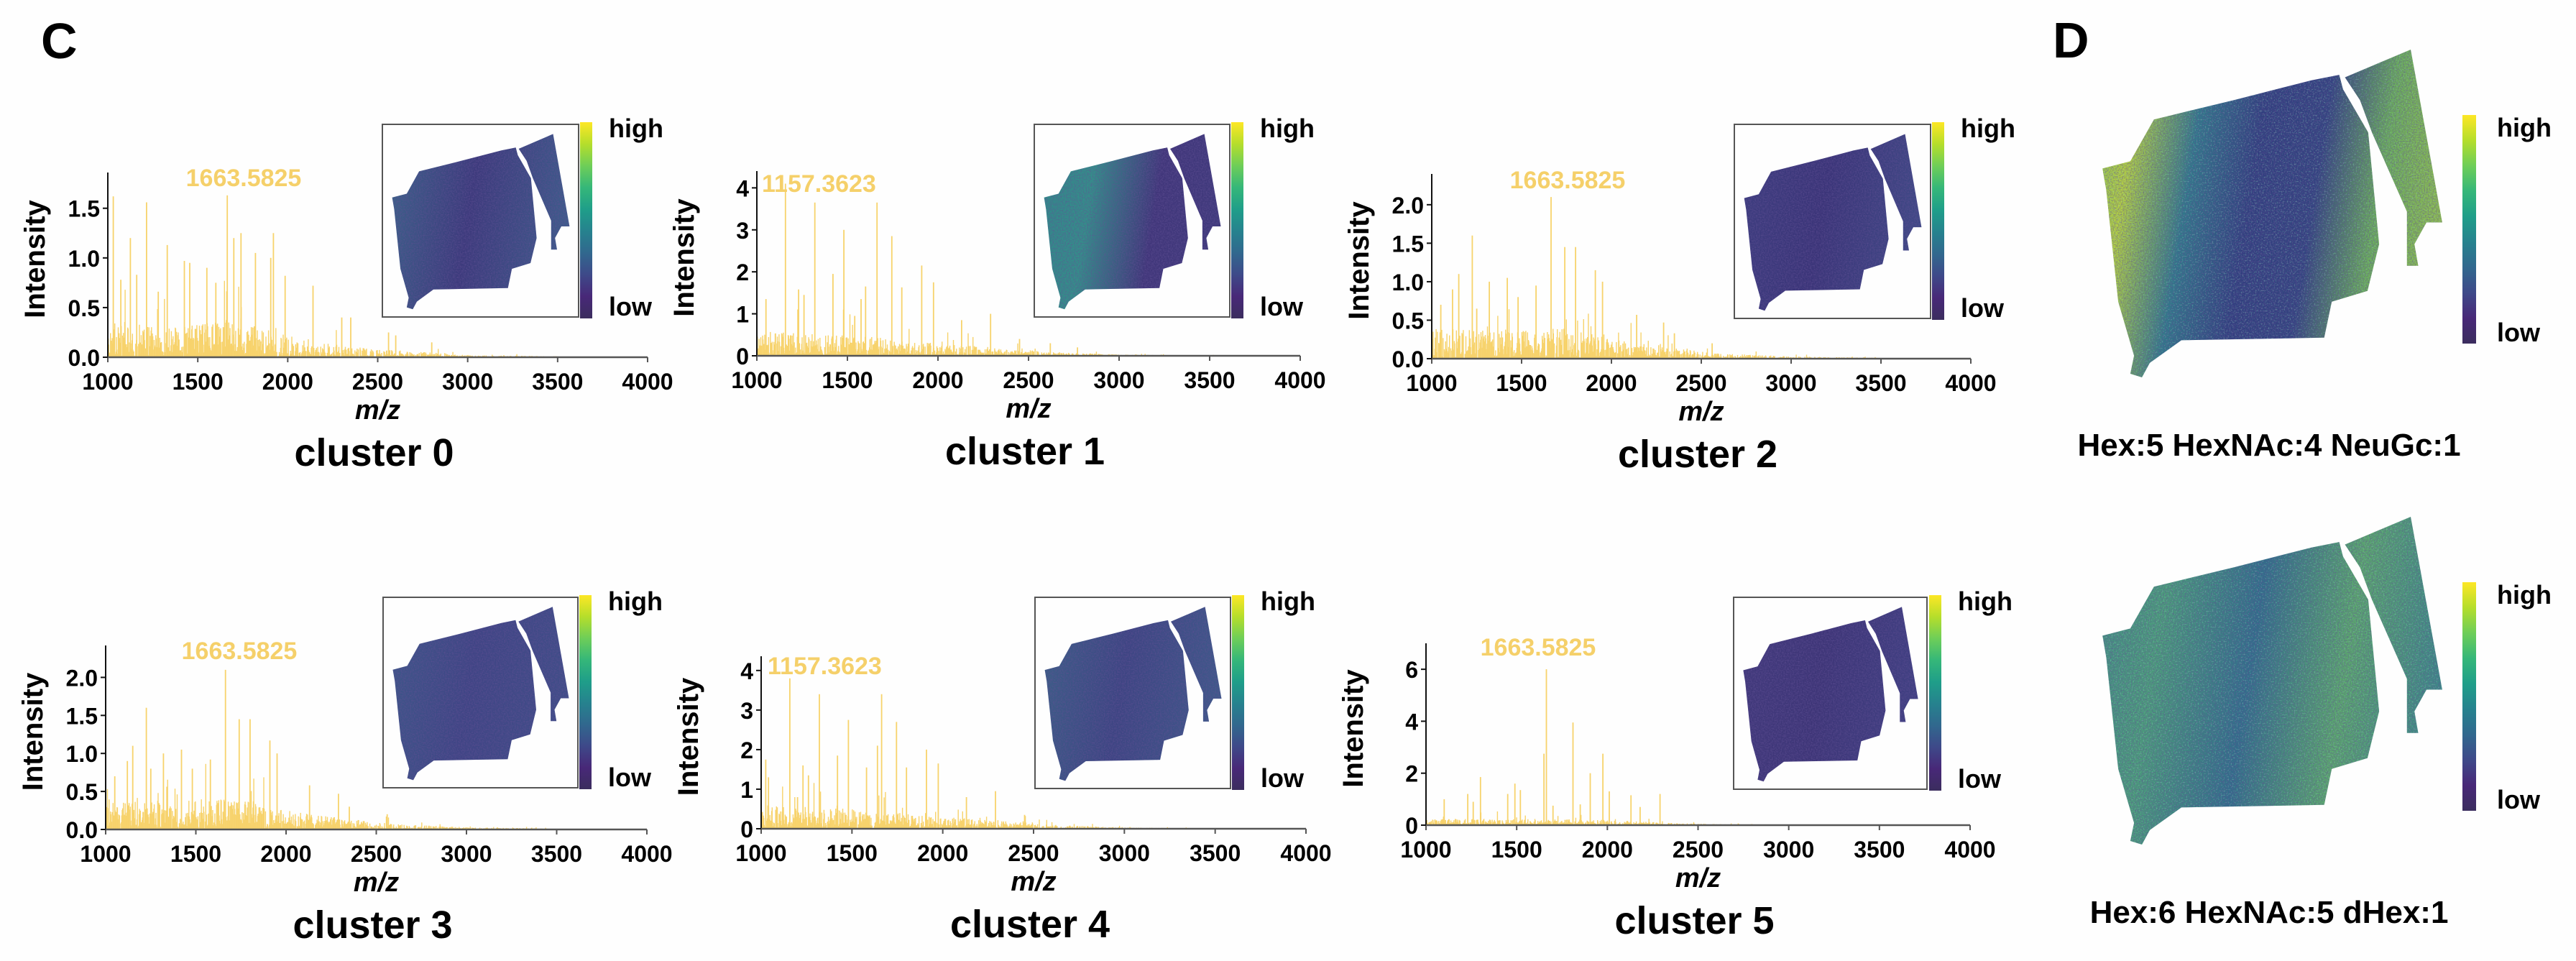 The height and width of the screenshot is (961, 2576). What do you see at coordinates (240, 651) in the screenshot?
I see `peak-annotation: 1663.5825` at bounding box center [240, 651].